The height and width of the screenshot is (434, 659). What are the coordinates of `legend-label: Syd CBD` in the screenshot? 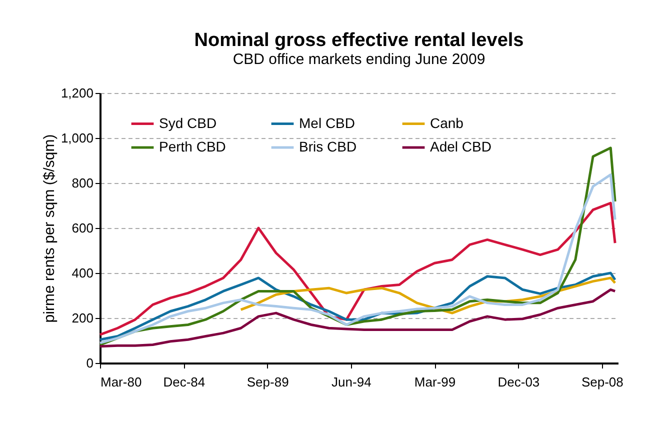 It's located at (188, 122).